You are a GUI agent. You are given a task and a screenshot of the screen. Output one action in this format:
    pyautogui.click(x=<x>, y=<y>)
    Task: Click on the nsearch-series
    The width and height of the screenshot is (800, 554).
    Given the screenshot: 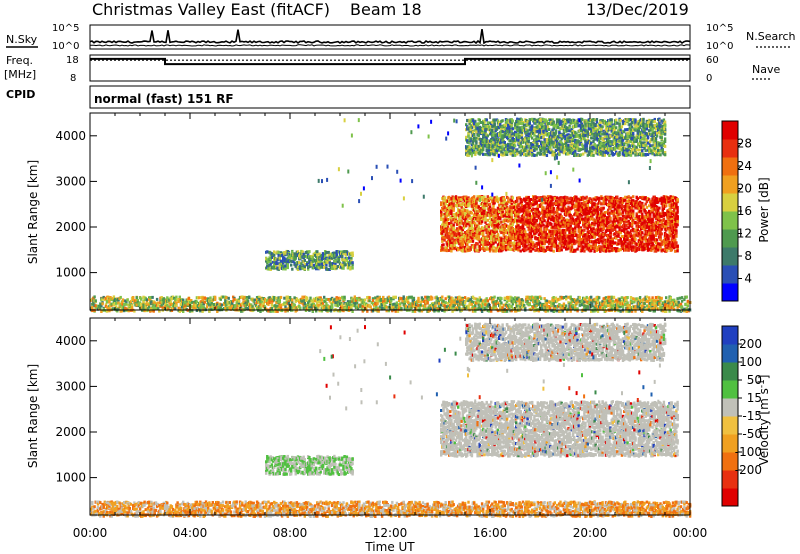 What is the action you would take?
    pyautogui.click(x=390, y=45)
    